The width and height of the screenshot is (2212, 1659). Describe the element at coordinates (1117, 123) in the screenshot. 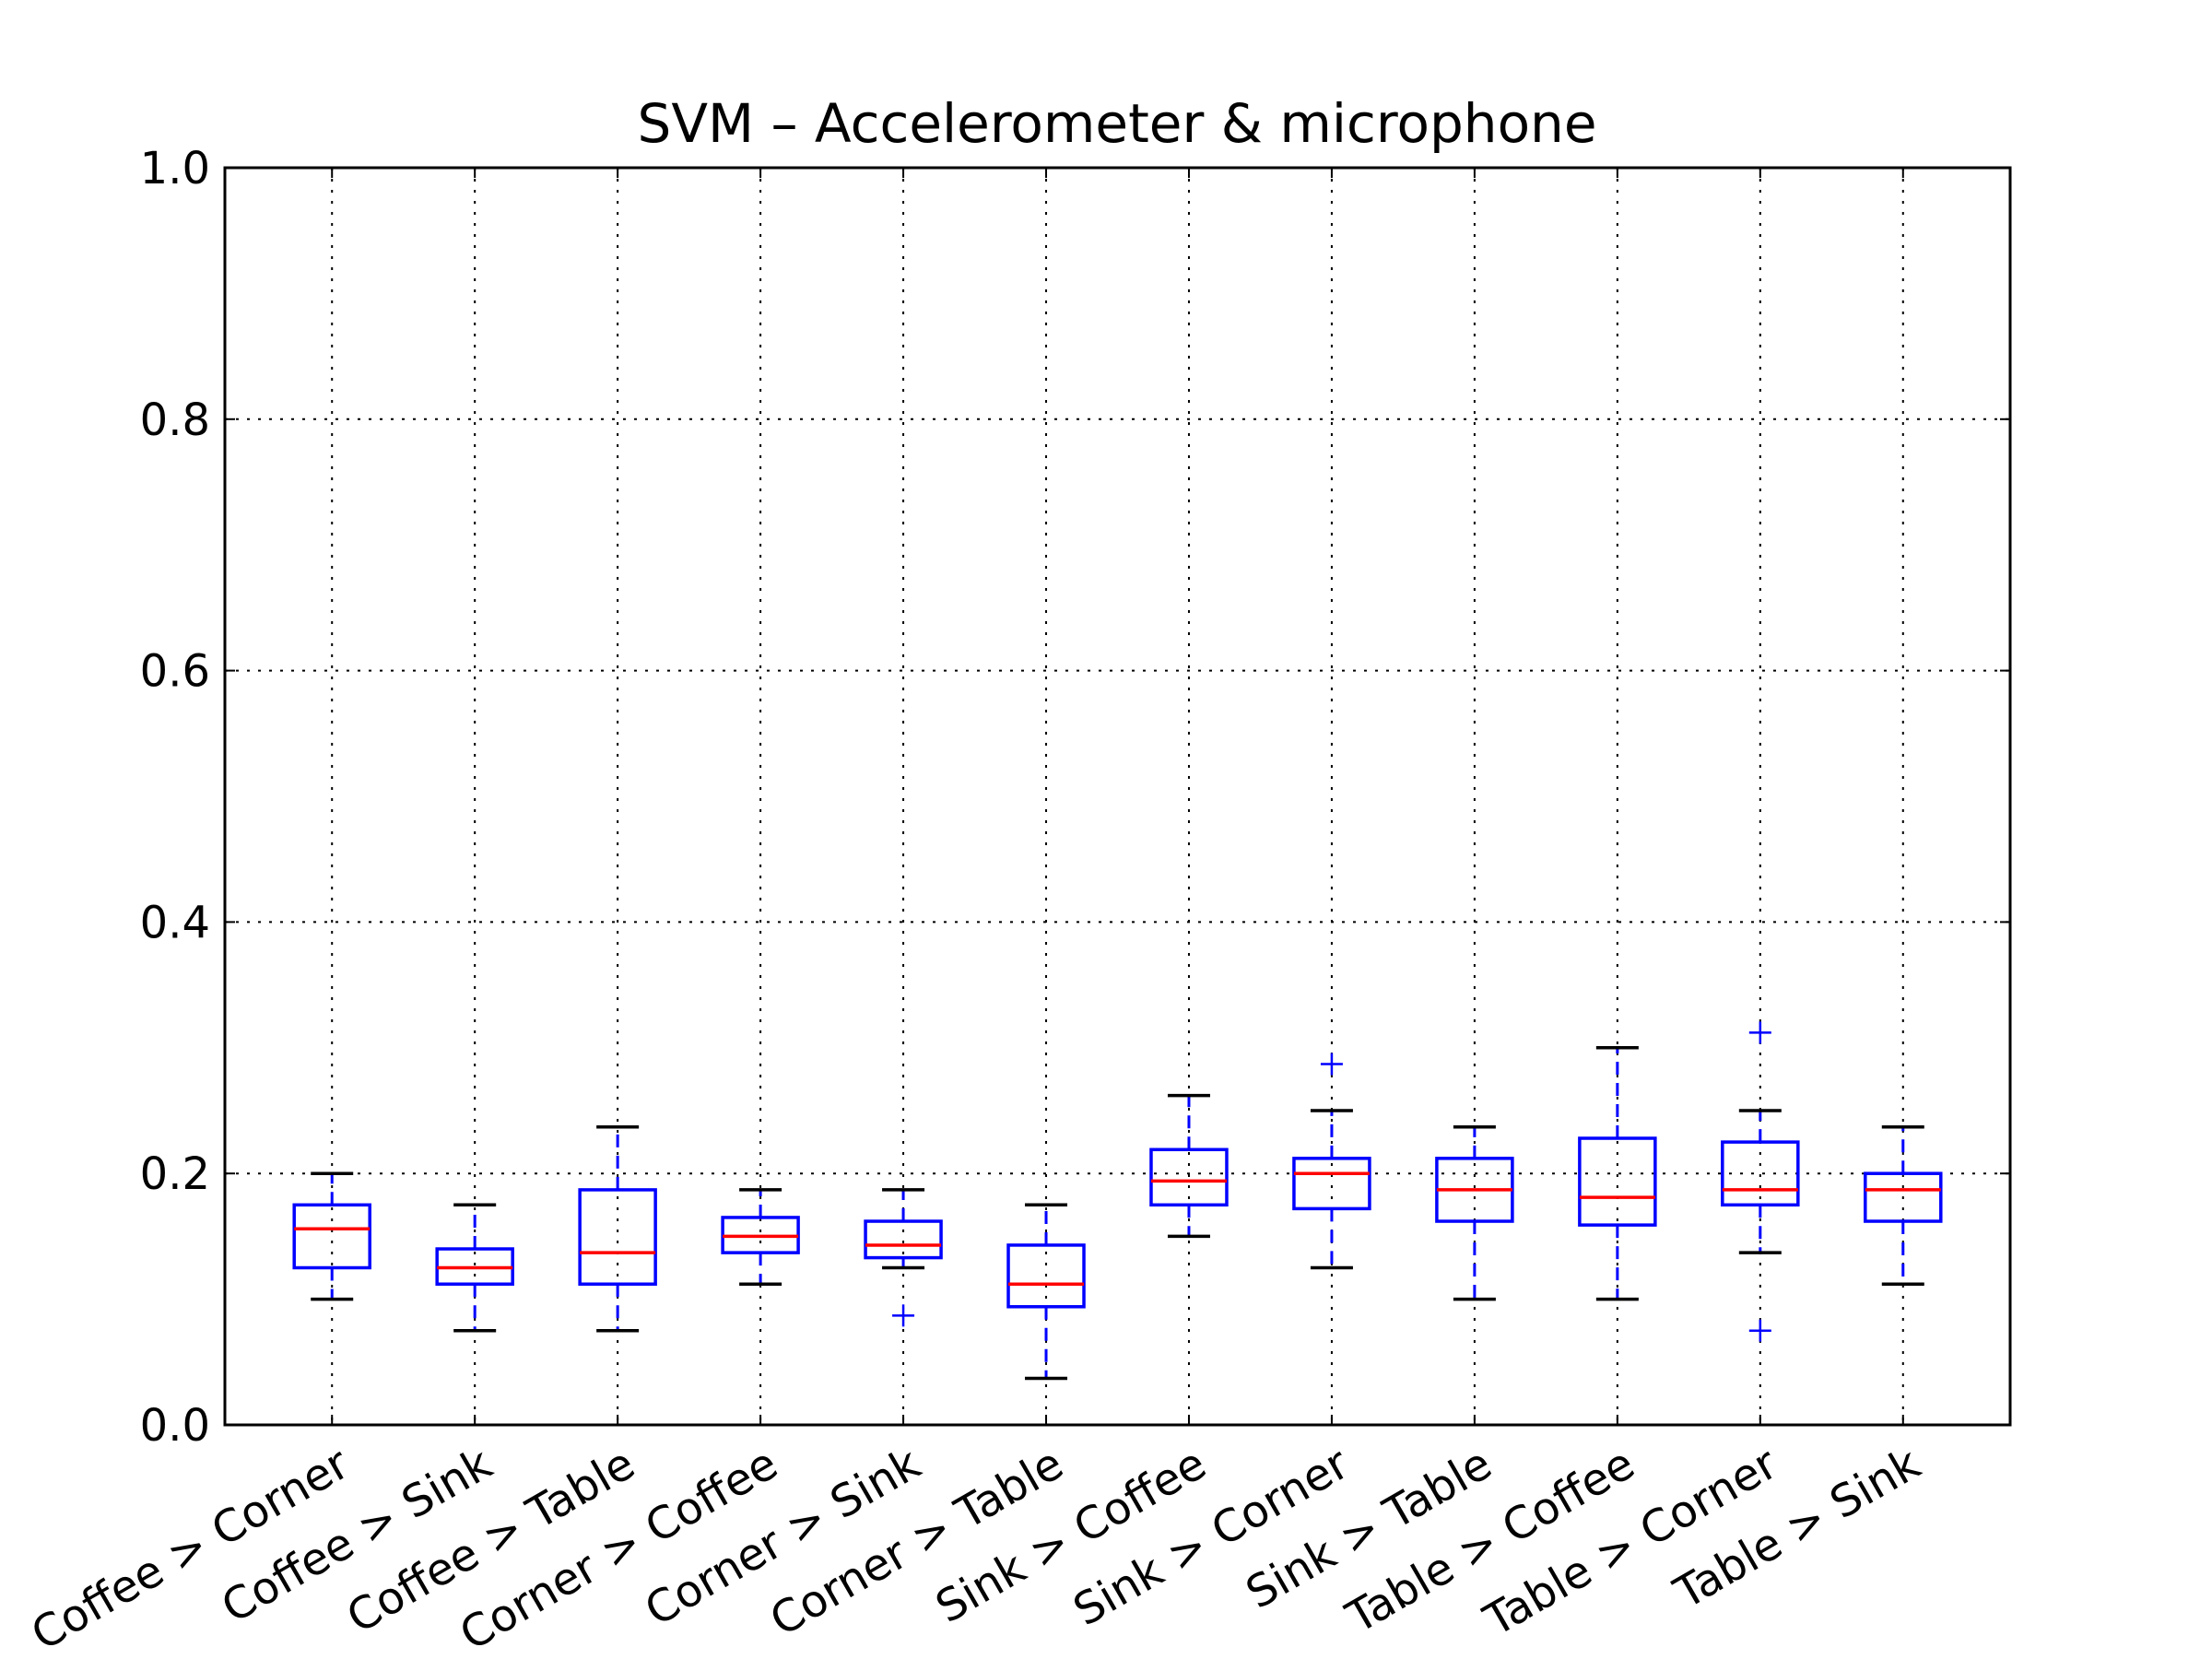

I see `chart-title: SVM – Accelerometer & microphone` at that location.